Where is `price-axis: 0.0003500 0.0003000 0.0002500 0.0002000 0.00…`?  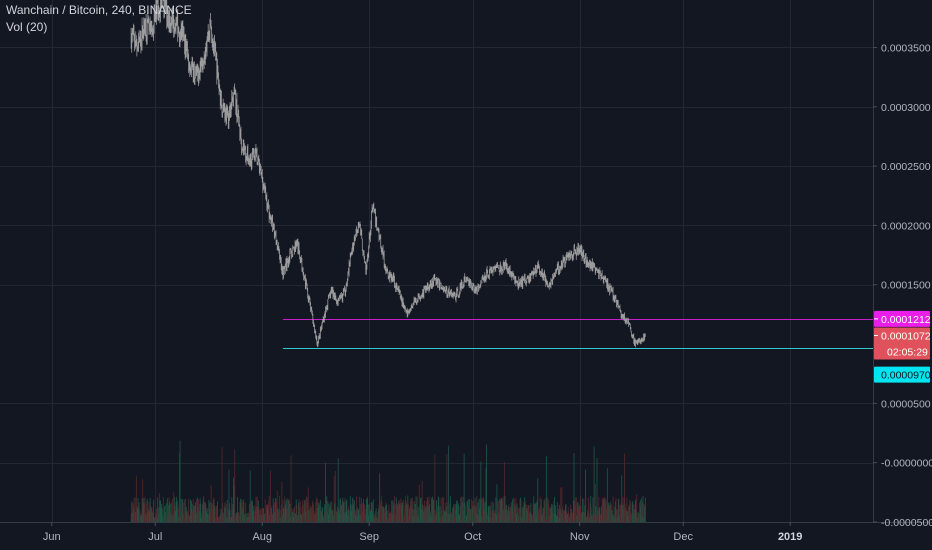 price-axis: 0.0003500 0.0003000 0.0002500 0.0002000 0.00… is located at coordinates (902, 285).